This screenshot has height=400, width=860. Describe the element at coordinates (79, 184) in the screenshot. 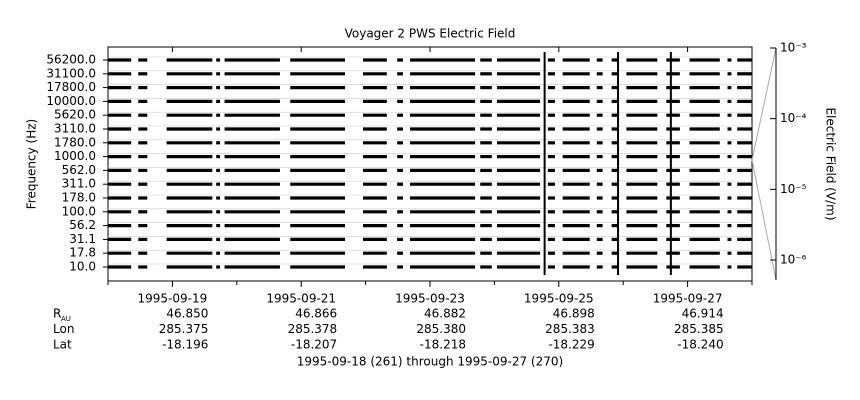

I see `y-tick-label: 311.0` at that location.